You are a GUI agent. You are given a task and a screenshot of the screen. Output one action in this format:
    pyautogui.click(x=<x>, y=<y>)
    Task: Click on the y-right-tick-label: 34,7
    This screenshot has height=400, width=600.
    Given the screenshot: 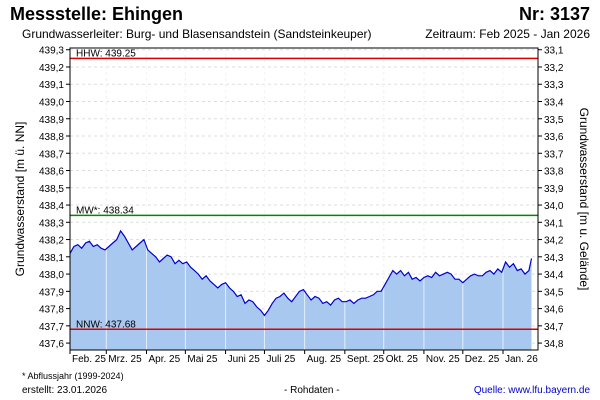 What is the action you would take?
    pyautogui.click(x=554, y=327)
    